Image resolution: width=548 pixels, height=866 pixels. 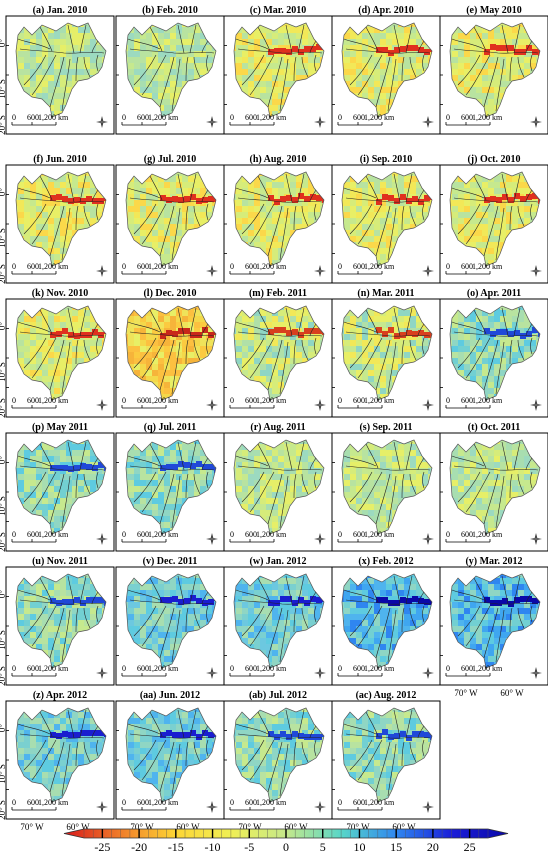 I want to click on scale-bar-label: 1,200 km, so click(x=53, y=117).